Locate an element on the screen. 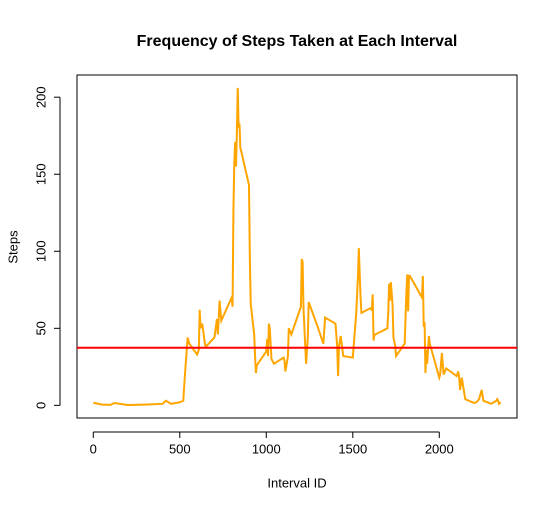 The width and height of the screenshot is (558, 514). x-tick-label: 500 is located at coordinates (180, 448).